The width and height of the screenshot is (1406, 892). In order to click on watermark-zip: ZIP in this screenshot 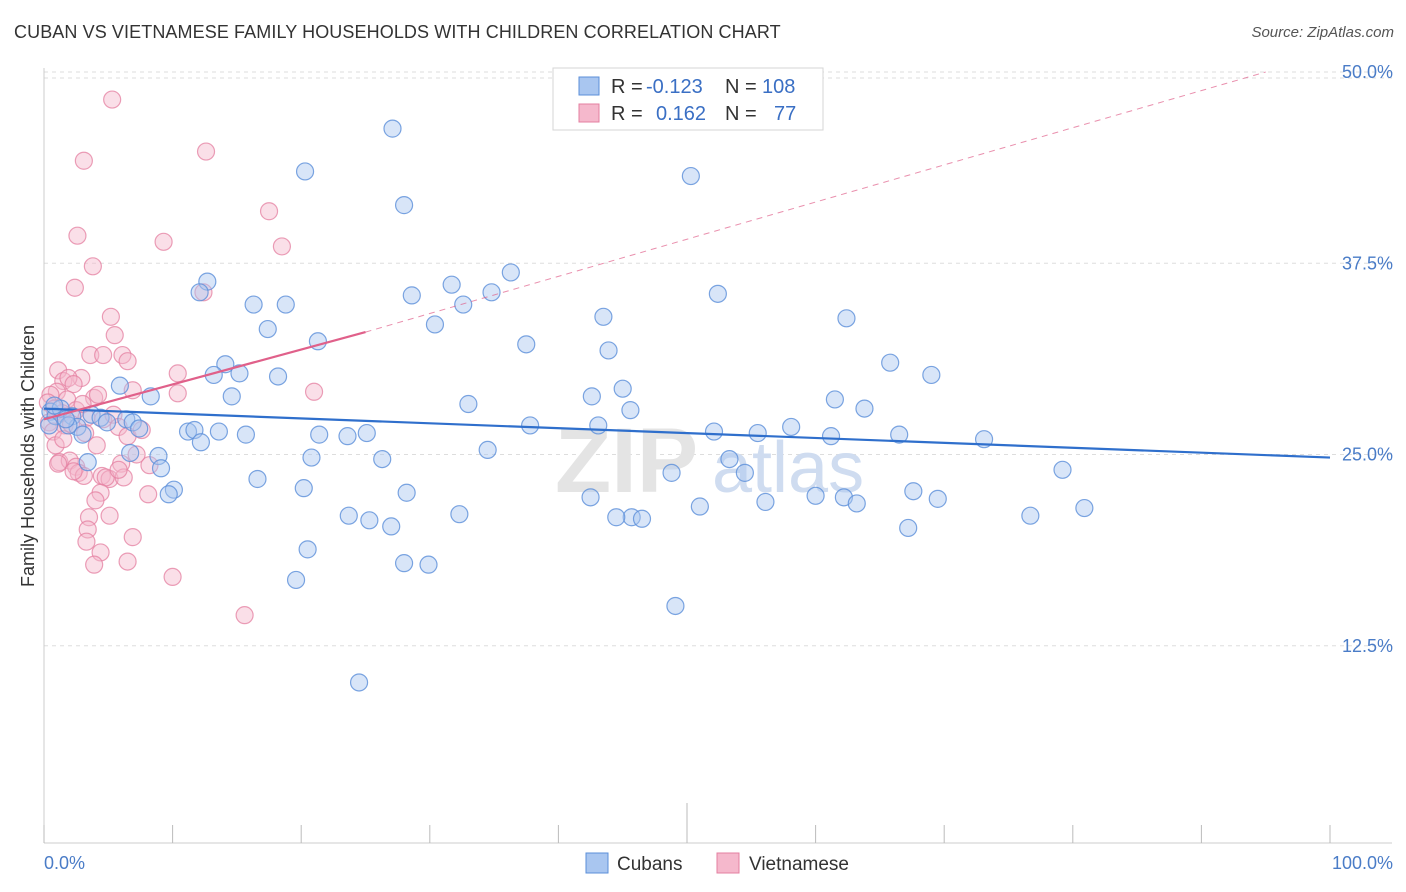, I will do `click(626, 461)`.